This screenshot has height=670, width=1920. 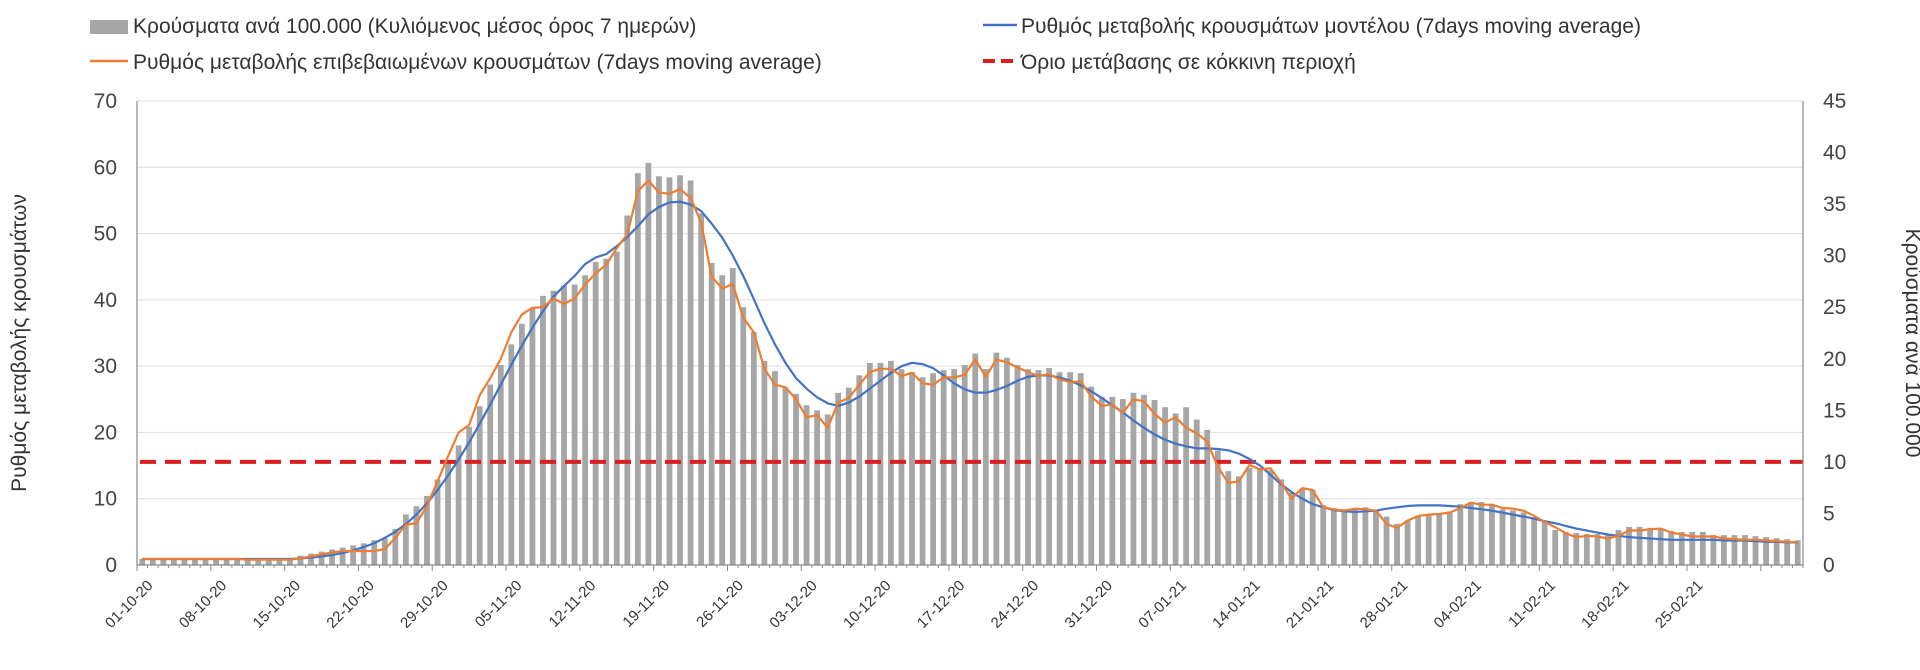 What do you see at coordinates (1089, 604) in the screenshot?
I see `x-tick-label: 31-12-20` at bounding box center [1089, 604].